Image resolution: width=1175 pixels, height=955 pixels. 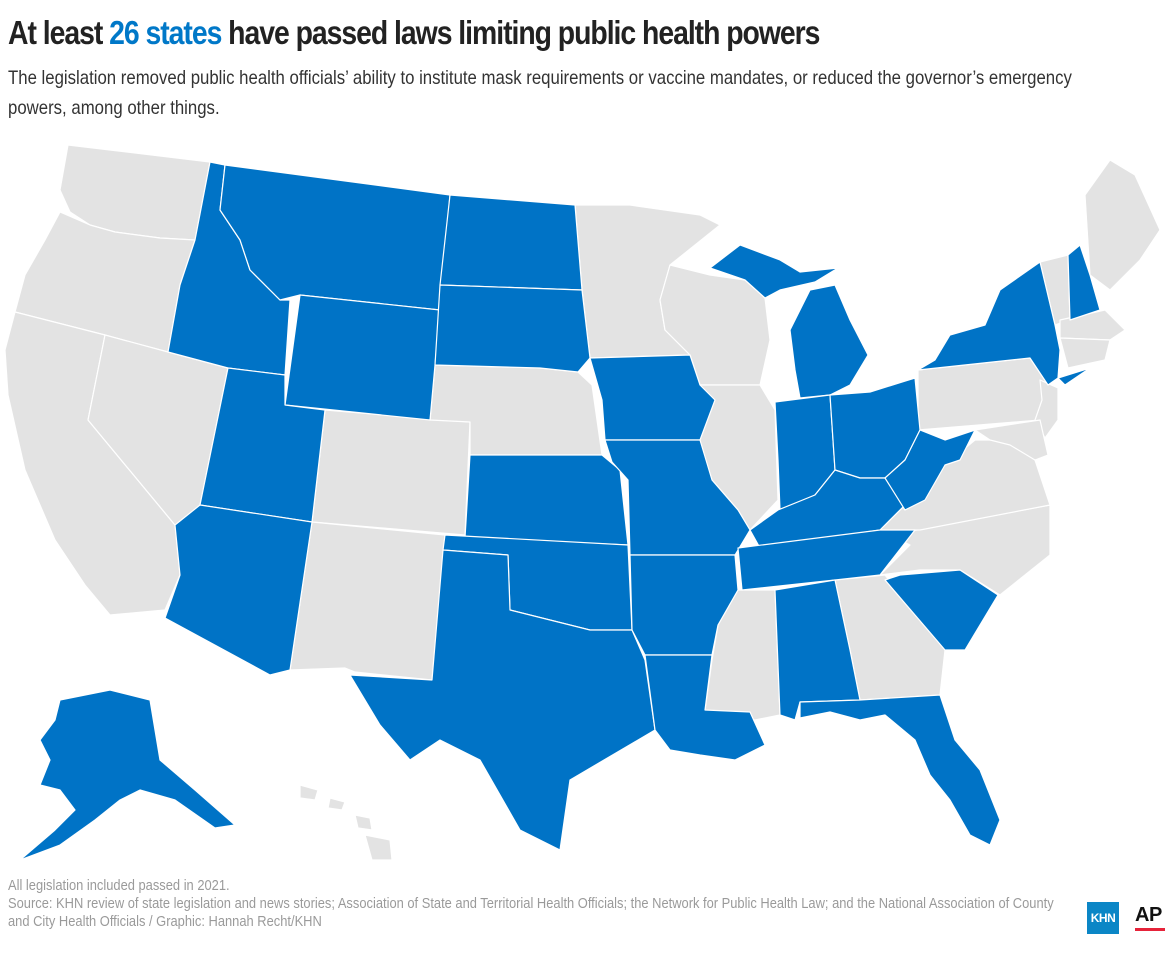 I want to click on title-highlight: 26 states, so click(x=165, y=32).